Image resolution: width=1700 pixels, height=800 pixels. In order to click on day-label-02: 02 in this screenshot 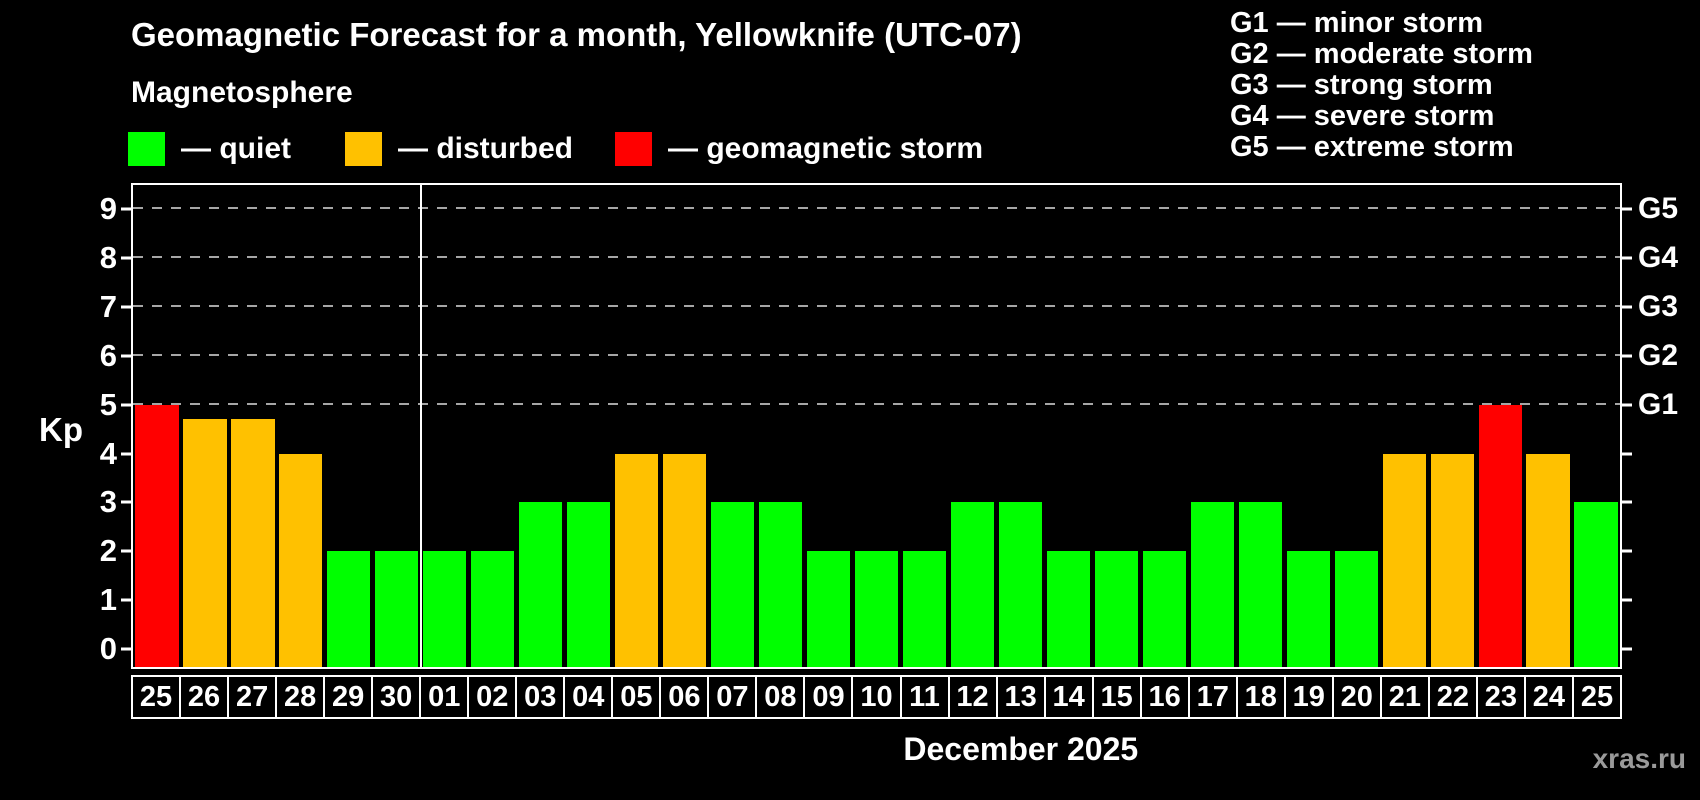, I will do `click(492, 697)`.